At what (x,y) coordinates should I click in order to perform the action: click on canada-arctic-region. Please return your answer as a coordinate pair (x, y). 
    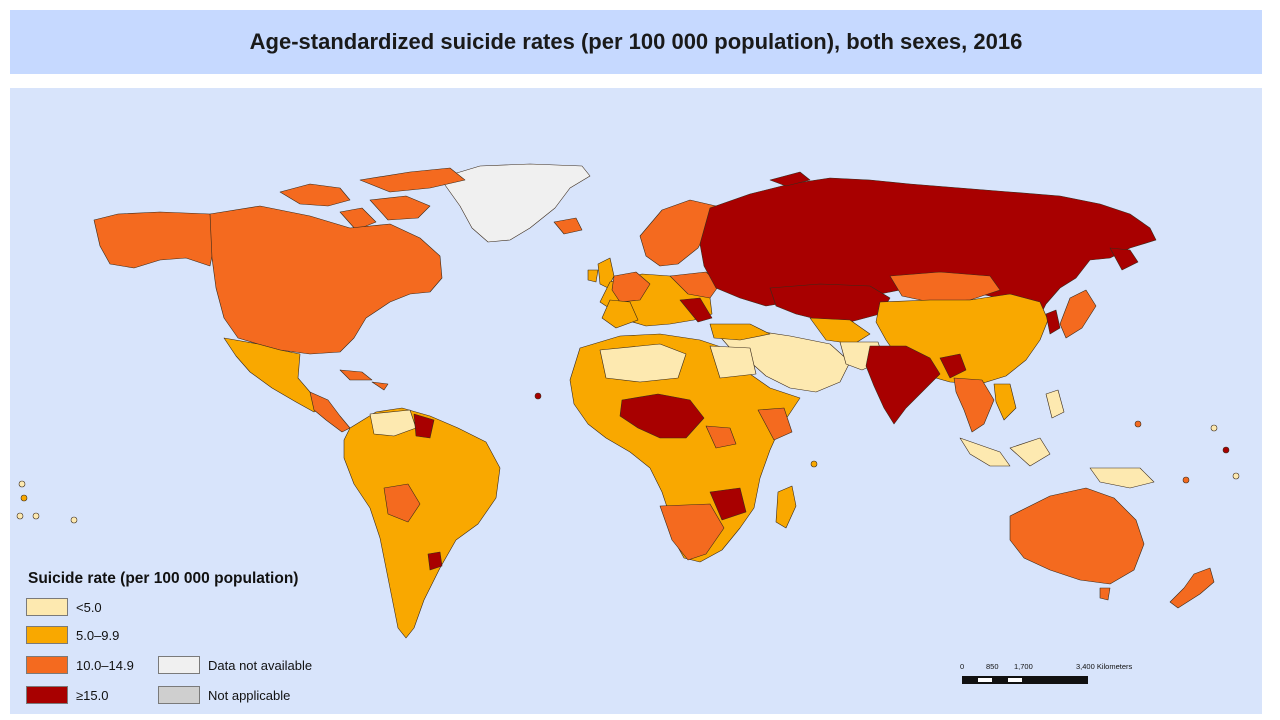
    Looking at the image, I should click on (315, 195).